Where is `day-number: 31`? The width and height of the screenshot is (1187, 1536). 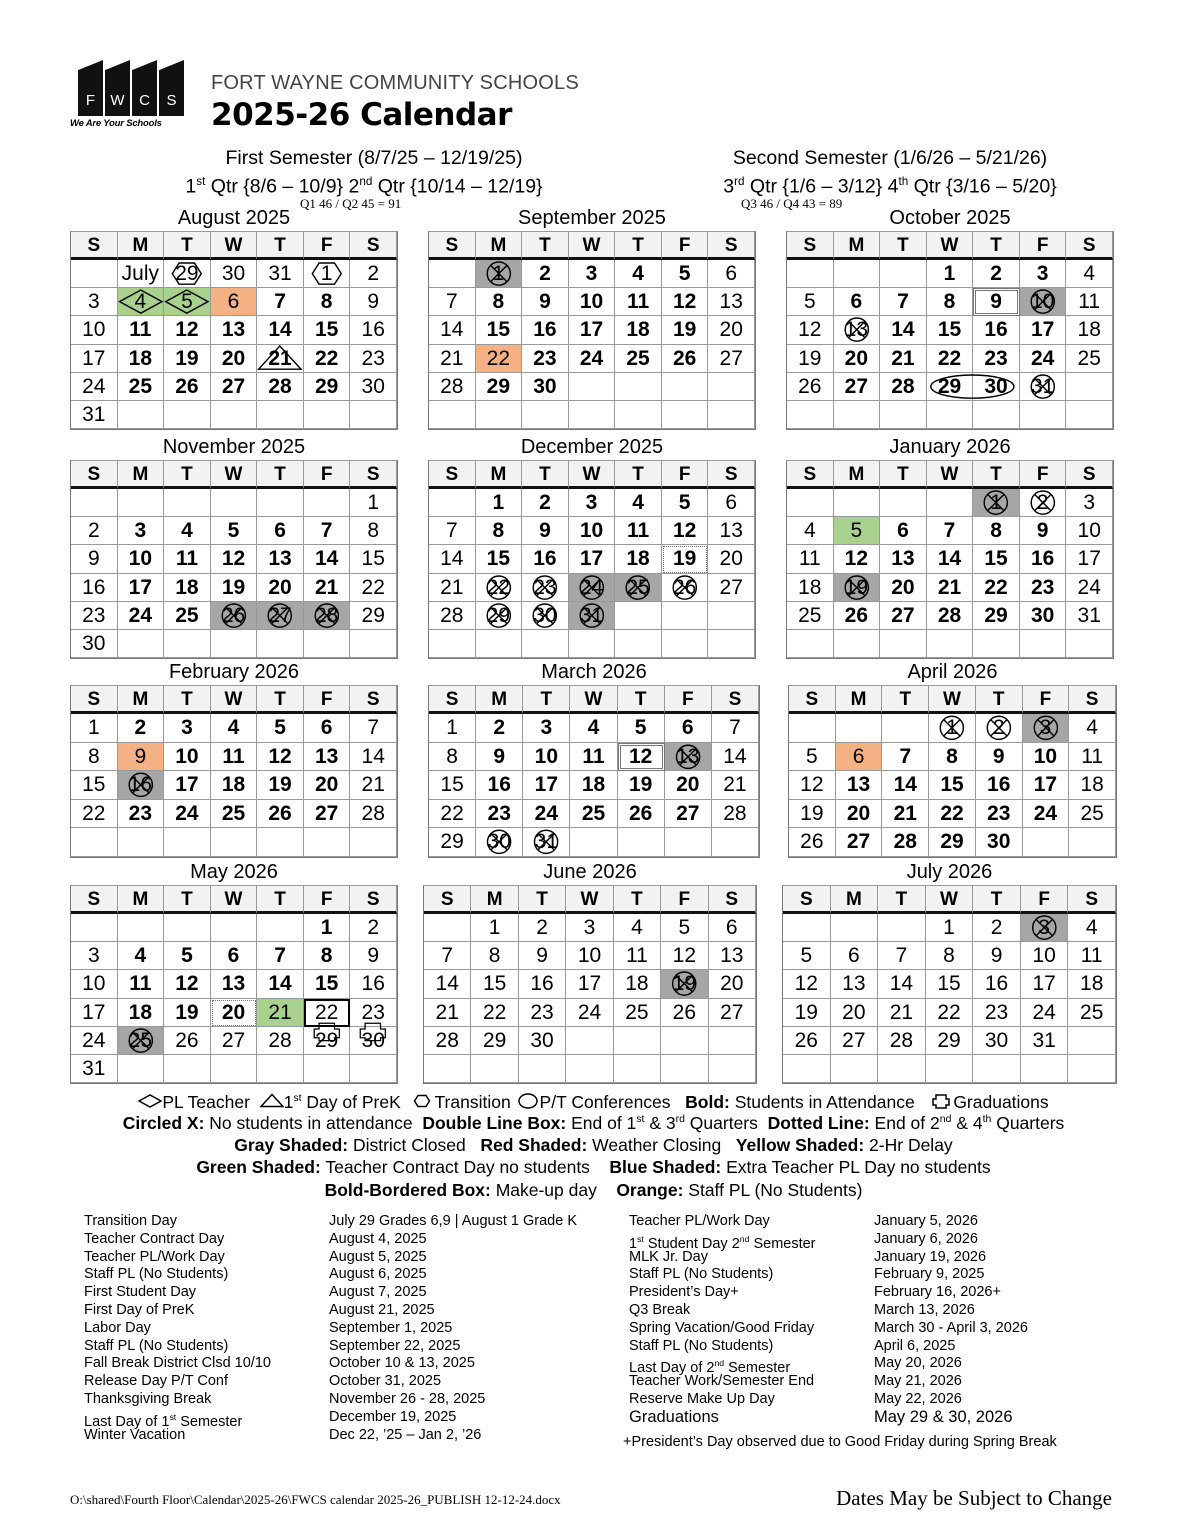 day-number: 31 is located at coordinates (94, 1068).